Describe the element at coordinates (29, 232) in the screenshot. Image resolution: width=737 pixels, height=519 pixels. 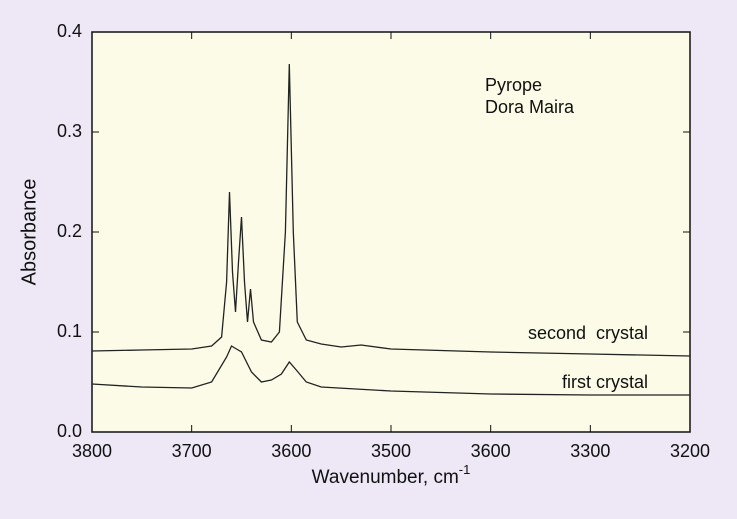
I see `y-axis-label: Absorbance` at that location.